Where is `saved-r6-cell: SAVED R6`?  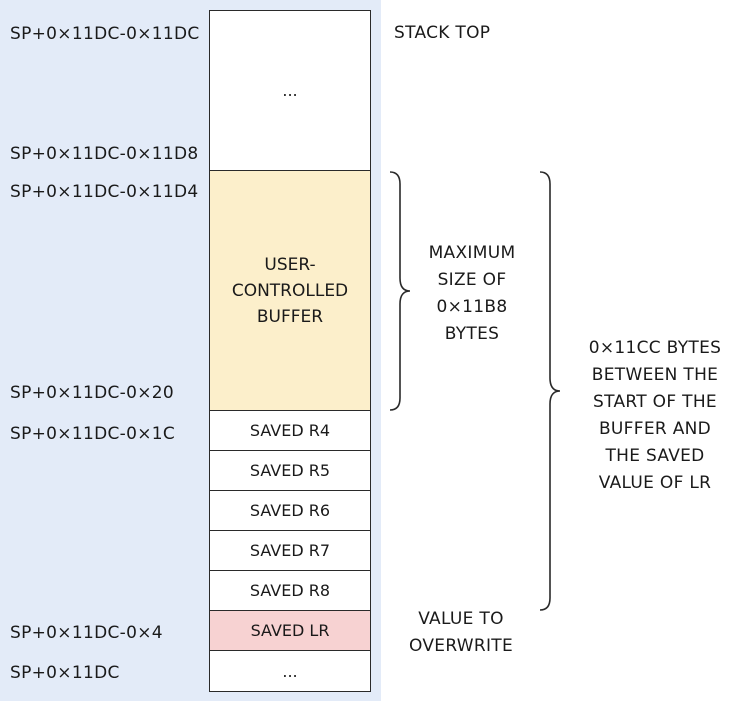
saved-r6-cell: SAVED R6 is located at coordinates (290, 510).